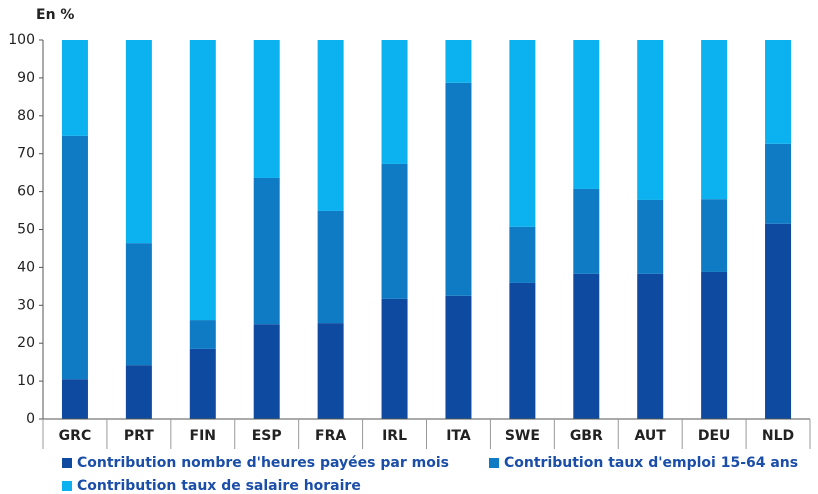 The width and height of the screenshot is (818, 494). What do you see at coordinates (330, 436) in the screenshot?
I see `x-tick-label: FRA` at bounding box center [330, 436].